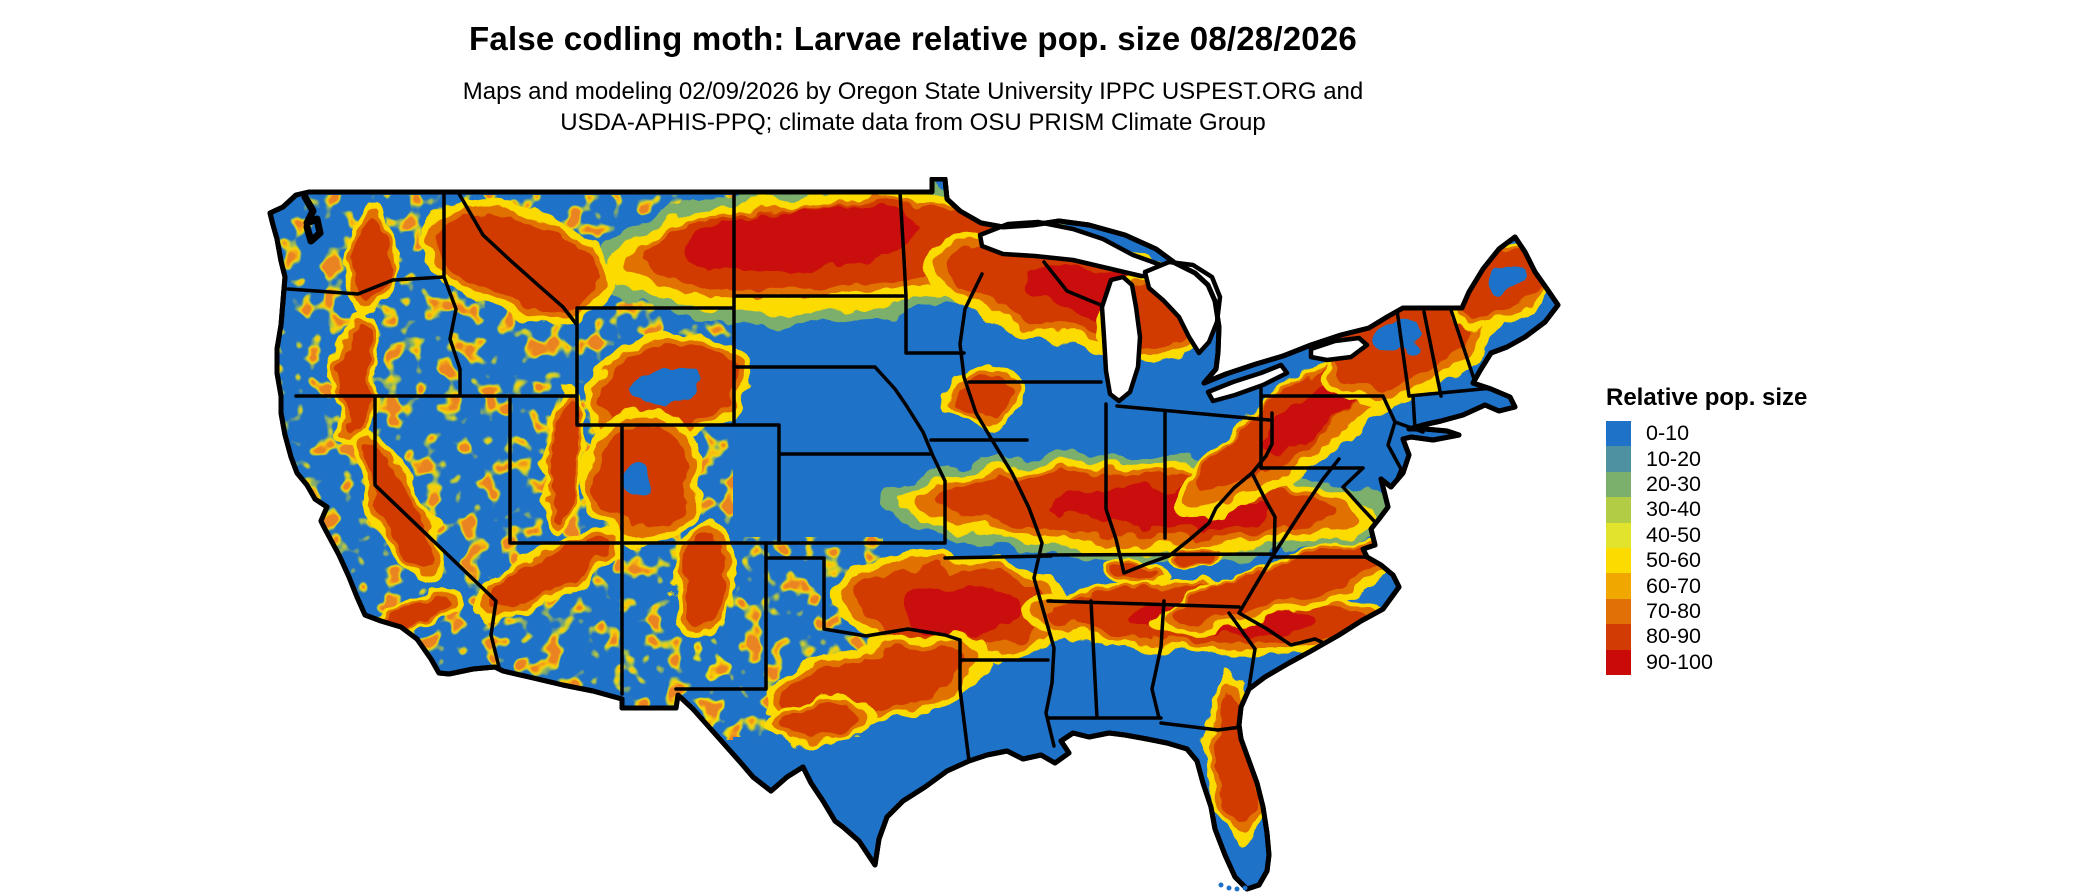 Image resolution: width=2100 pixels, height=892 pixels. I want to click on legend-label: 30-40, so click(1673, 509).